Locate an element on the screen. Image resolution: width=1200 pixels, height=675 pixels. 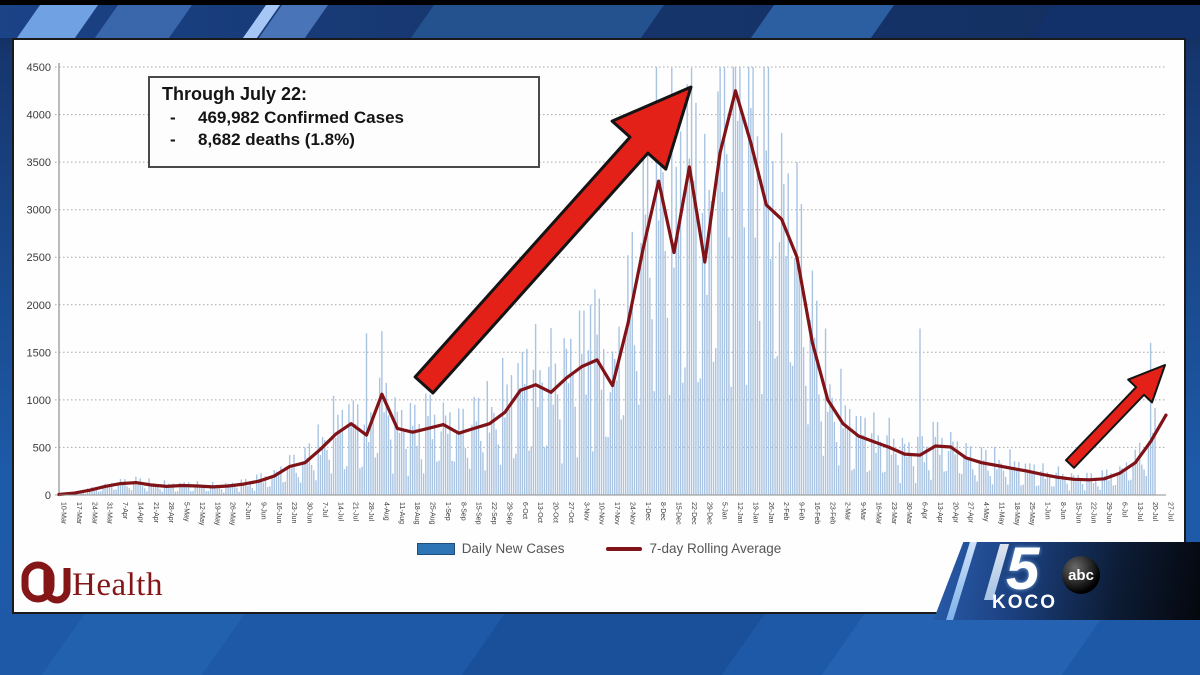
chart-legend: Daily New Cases 7-day Rolling Average is located at coordinates (599, 548).